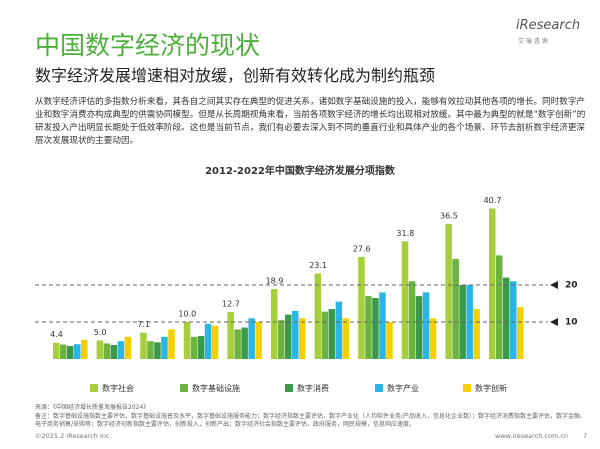  I want to click on value-label: 31.8, so click(405, 233).